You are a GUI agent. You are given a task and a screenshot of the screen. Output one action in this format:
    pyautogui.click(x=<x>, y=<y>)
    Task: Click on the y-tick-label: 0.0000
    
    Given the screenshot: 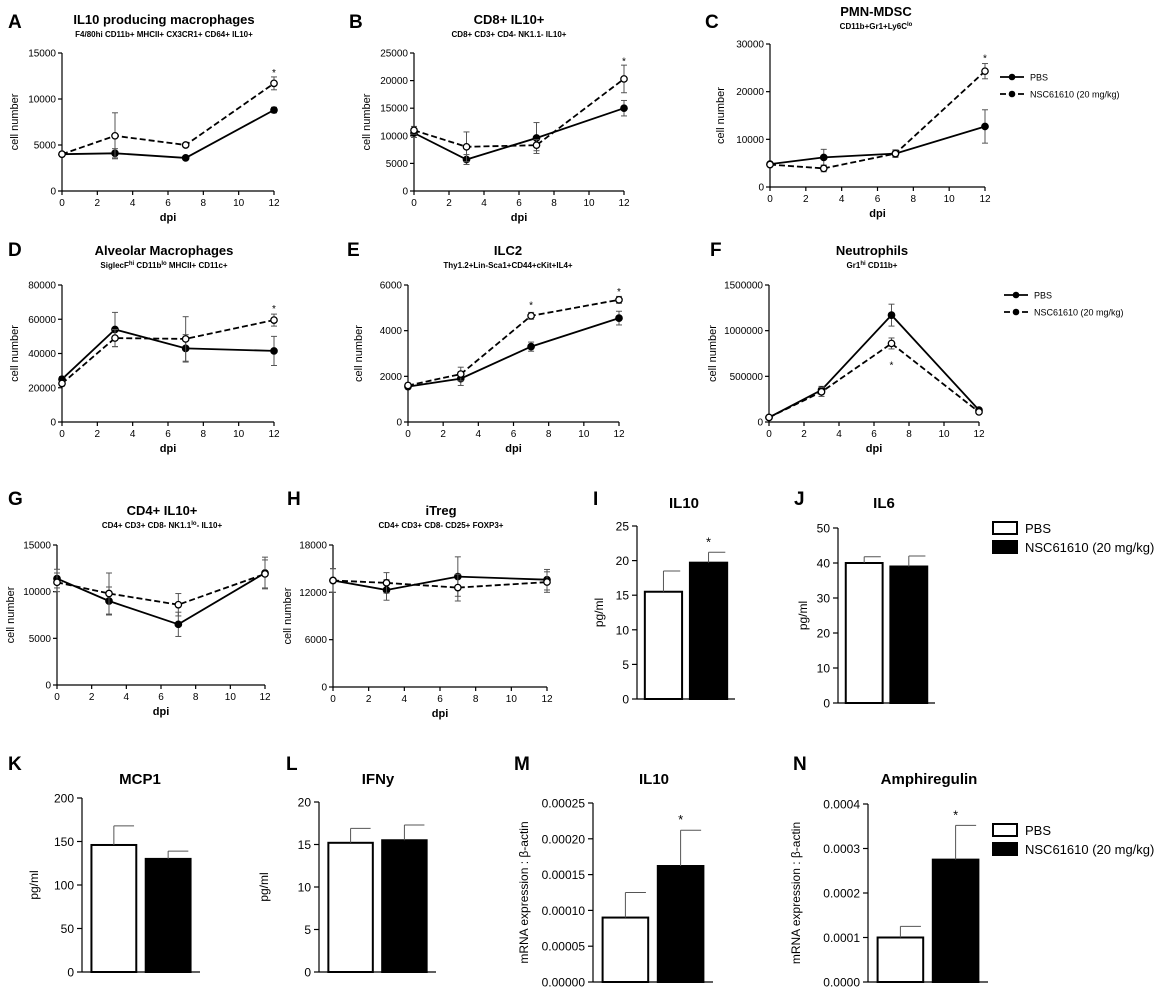 What is the action you would take?
    pyautogui.click(x=841, y=983)
    